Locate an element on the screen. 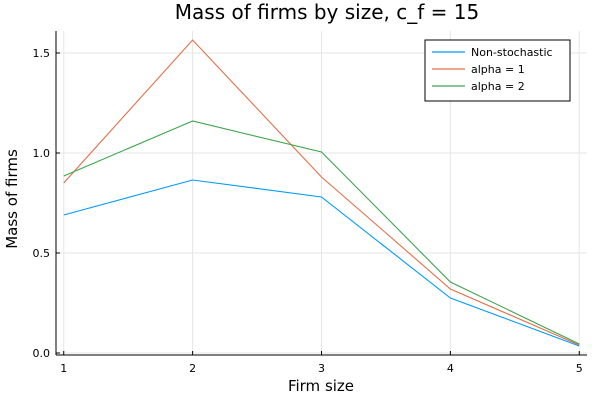  legend: Non-stochastic alpha = 1 alpha = 2 is located at coordinates (497, 70).